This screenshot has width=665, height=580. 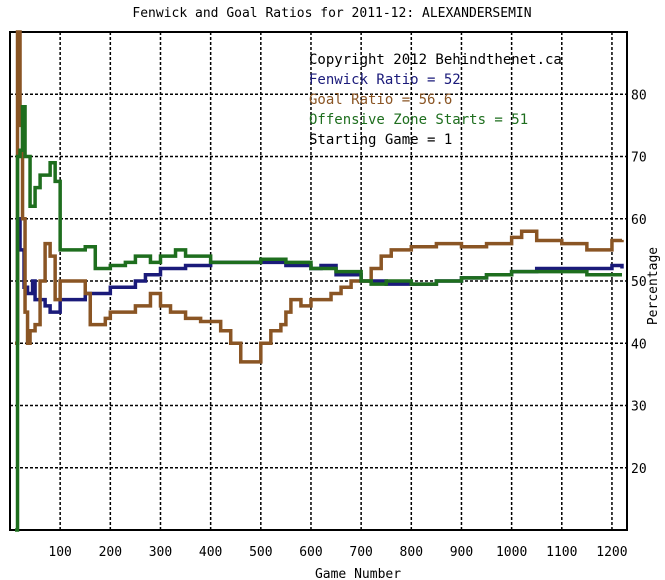 What do you see at coordinates (385, 80) in the screenshot?
I see `legend-entry: Fenwick Ratio = 52` at bounding box center [385, 80].